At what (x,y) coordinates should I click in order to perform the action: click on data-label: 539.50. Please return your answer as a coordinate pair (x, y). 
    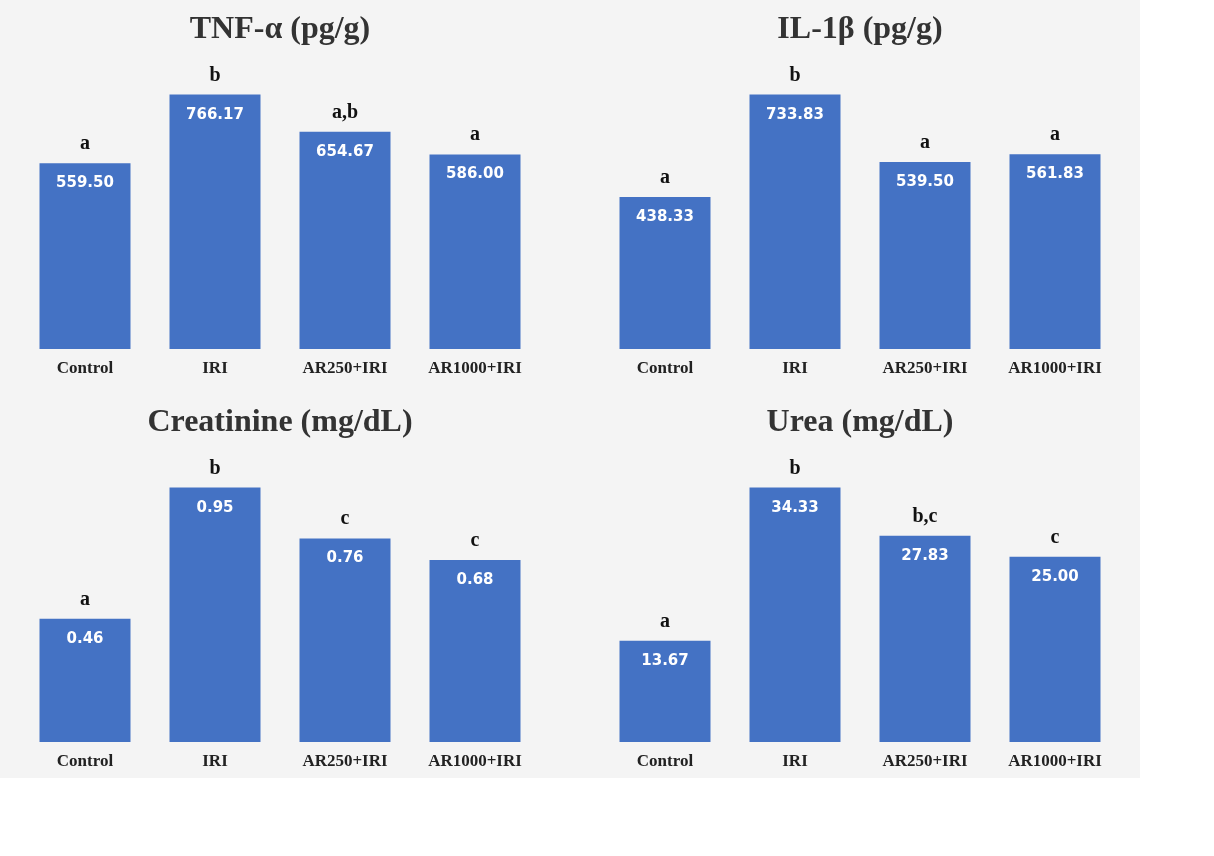
    Looking at the image, I should click on (925, 180).